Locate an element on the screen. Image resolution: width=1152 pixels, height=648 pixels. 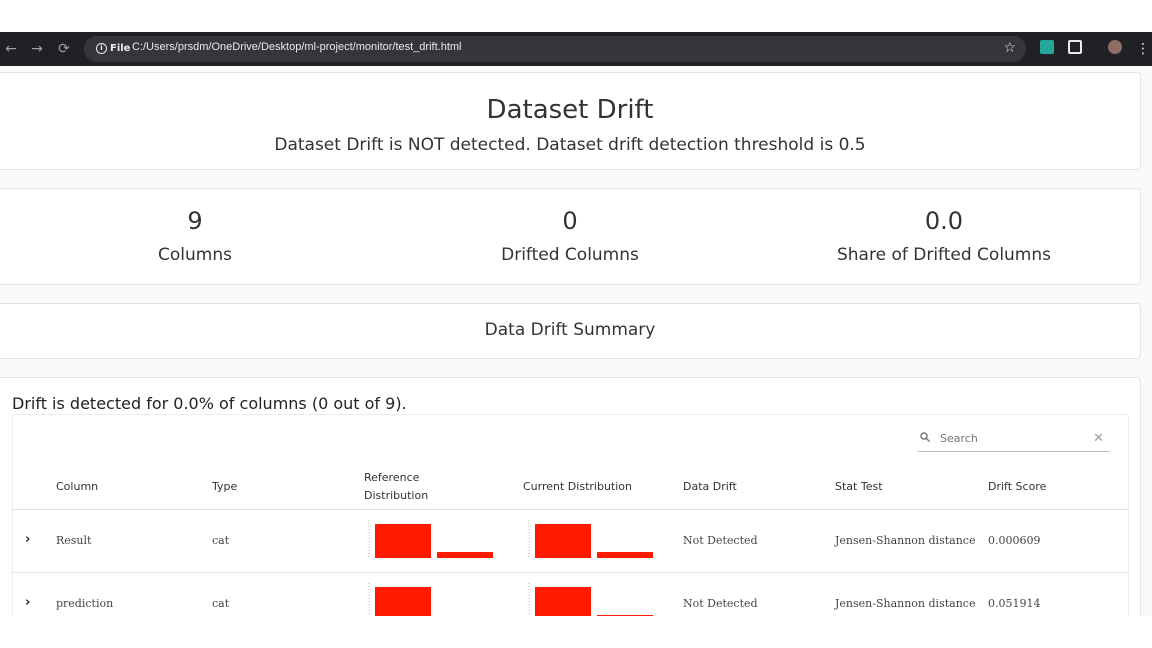
extension-icon is located at coordinates (1047, 47).